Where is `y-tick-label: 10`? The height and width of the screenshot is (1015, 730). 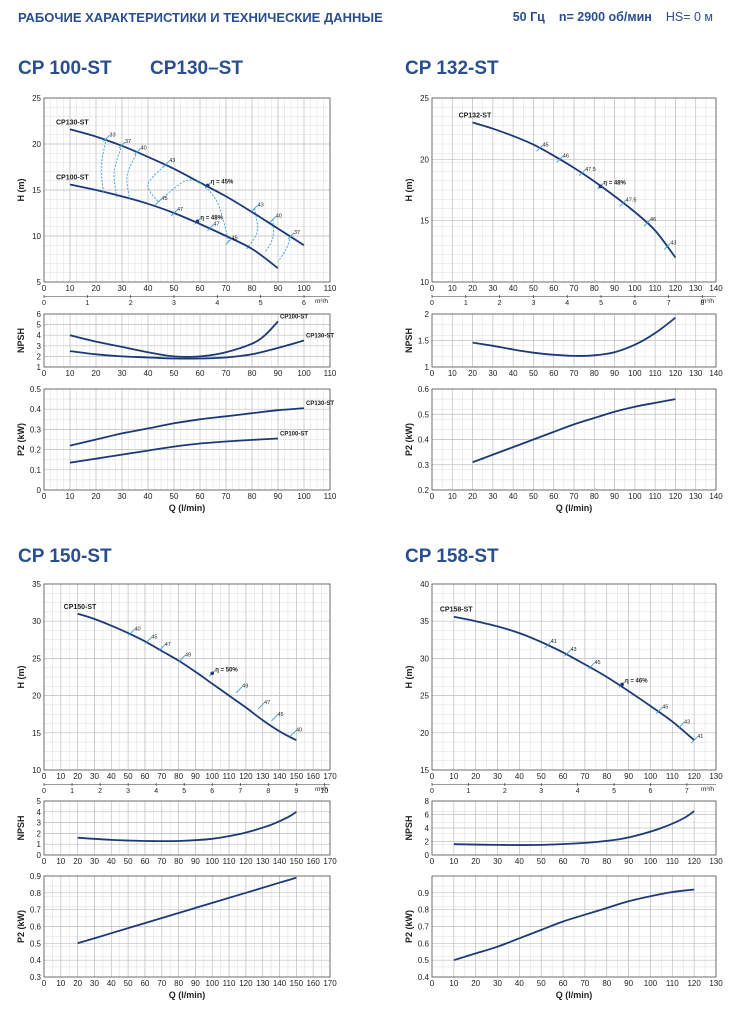
y-tick-label: 10 is located at coordinates (424, 282).